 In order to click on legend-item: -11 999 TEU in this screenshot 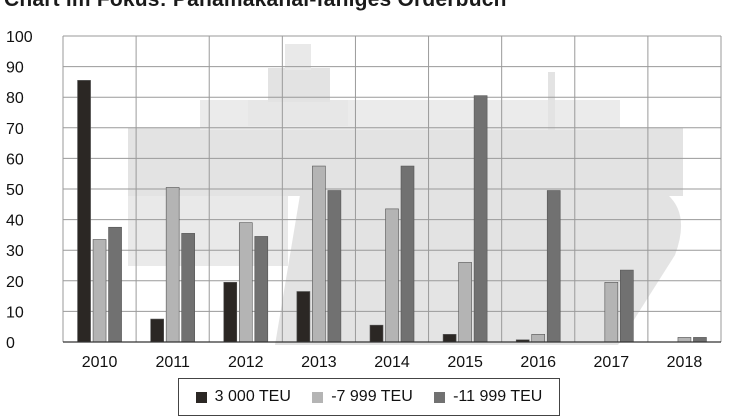, I will do `click(488, 397)`.